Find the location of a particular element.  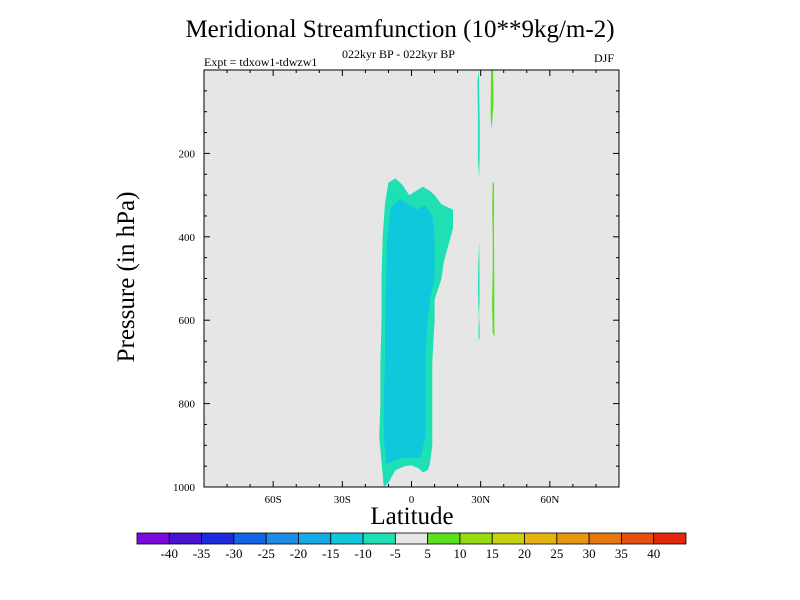

colorbar-label: -20 is located at coordinates (298, 553).